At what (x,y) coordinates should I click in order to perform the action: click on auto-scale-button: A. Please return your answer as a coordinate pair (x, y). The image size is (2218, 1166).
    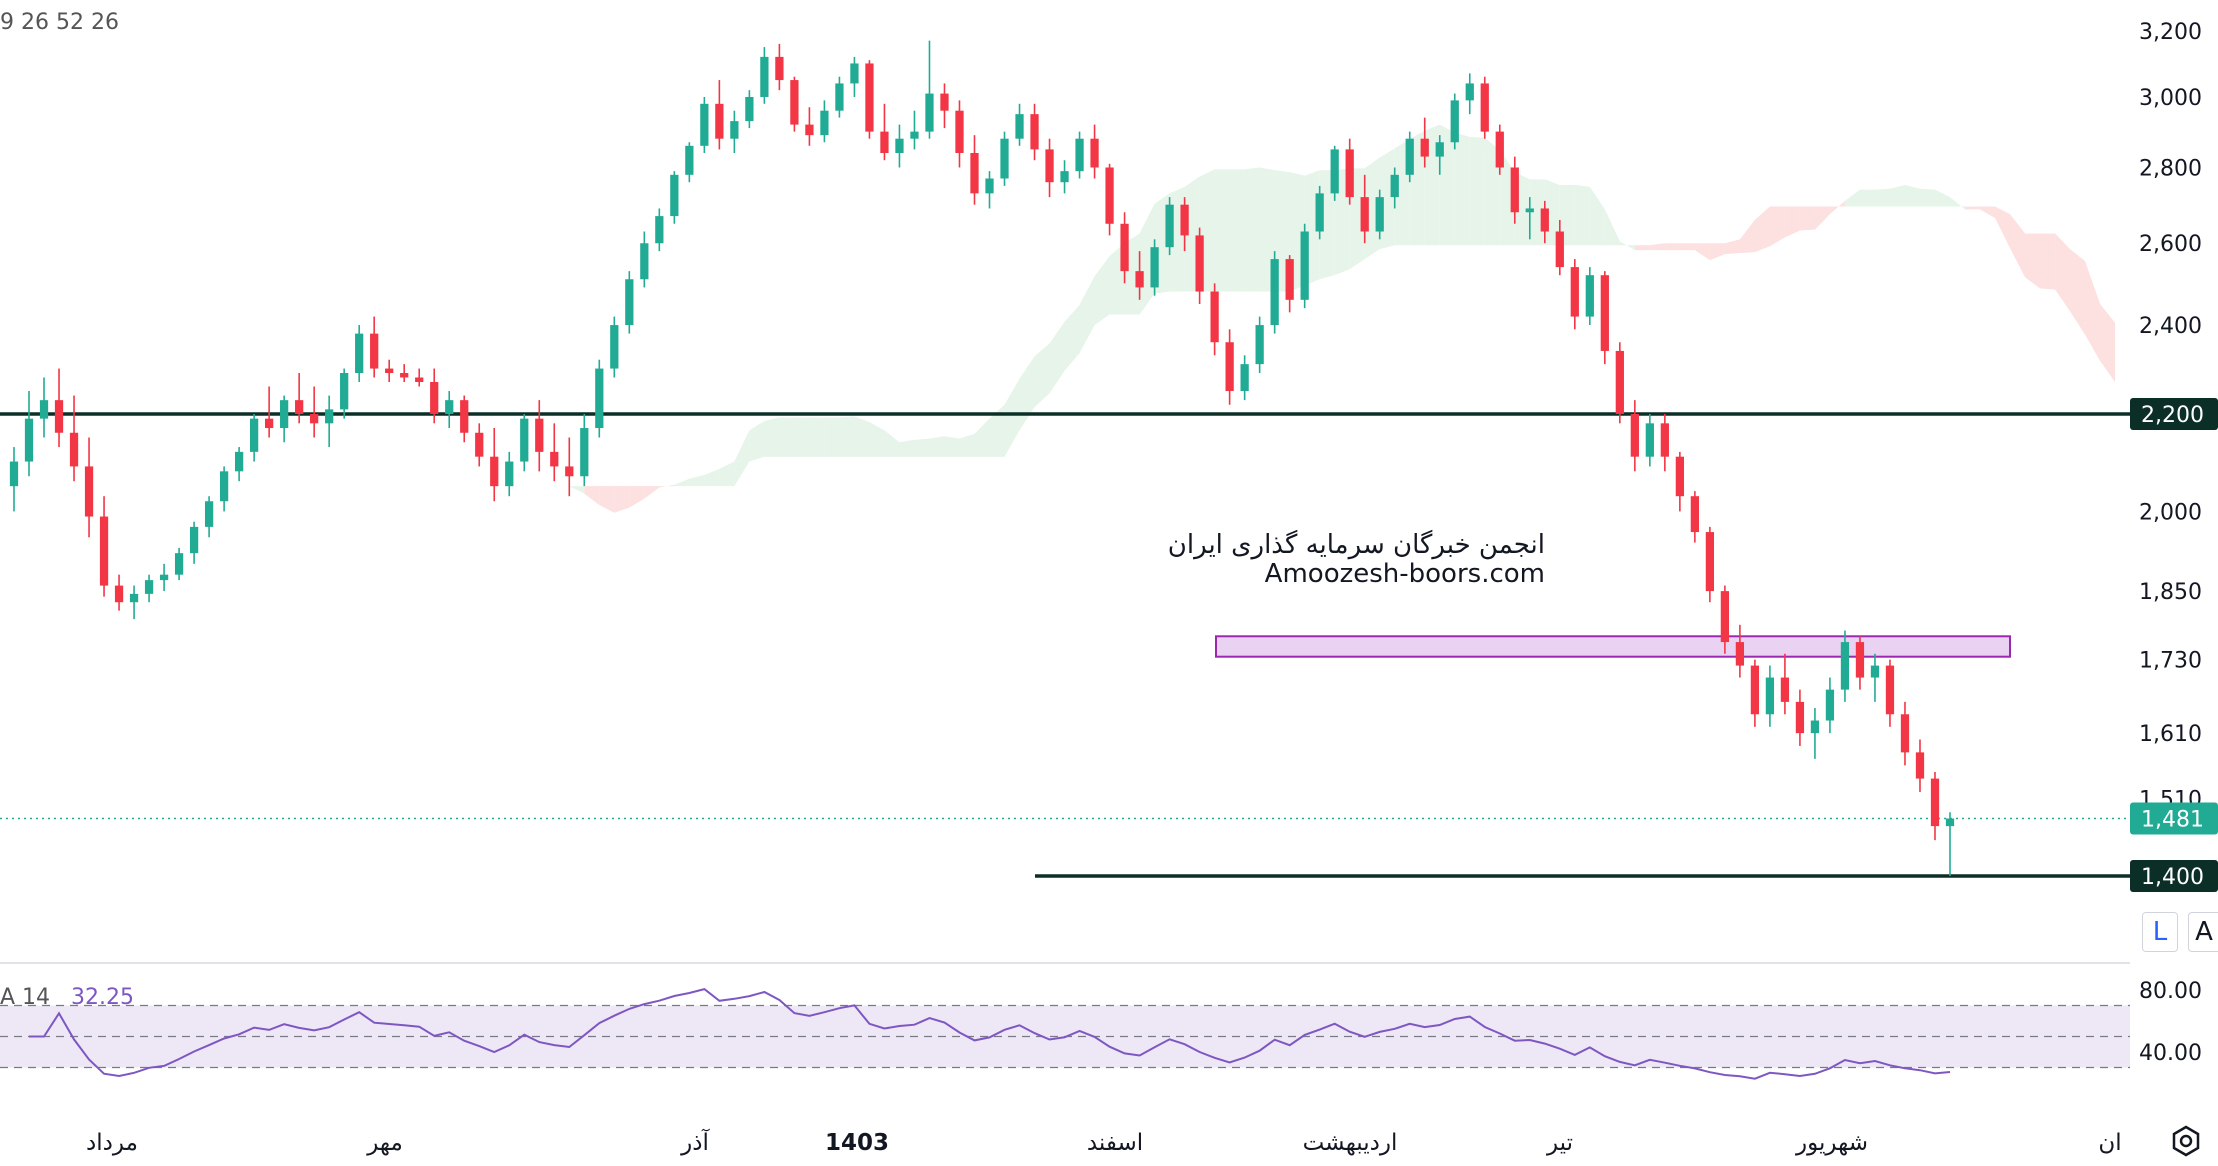
    Looking at the image, I should click on (2203, 932).